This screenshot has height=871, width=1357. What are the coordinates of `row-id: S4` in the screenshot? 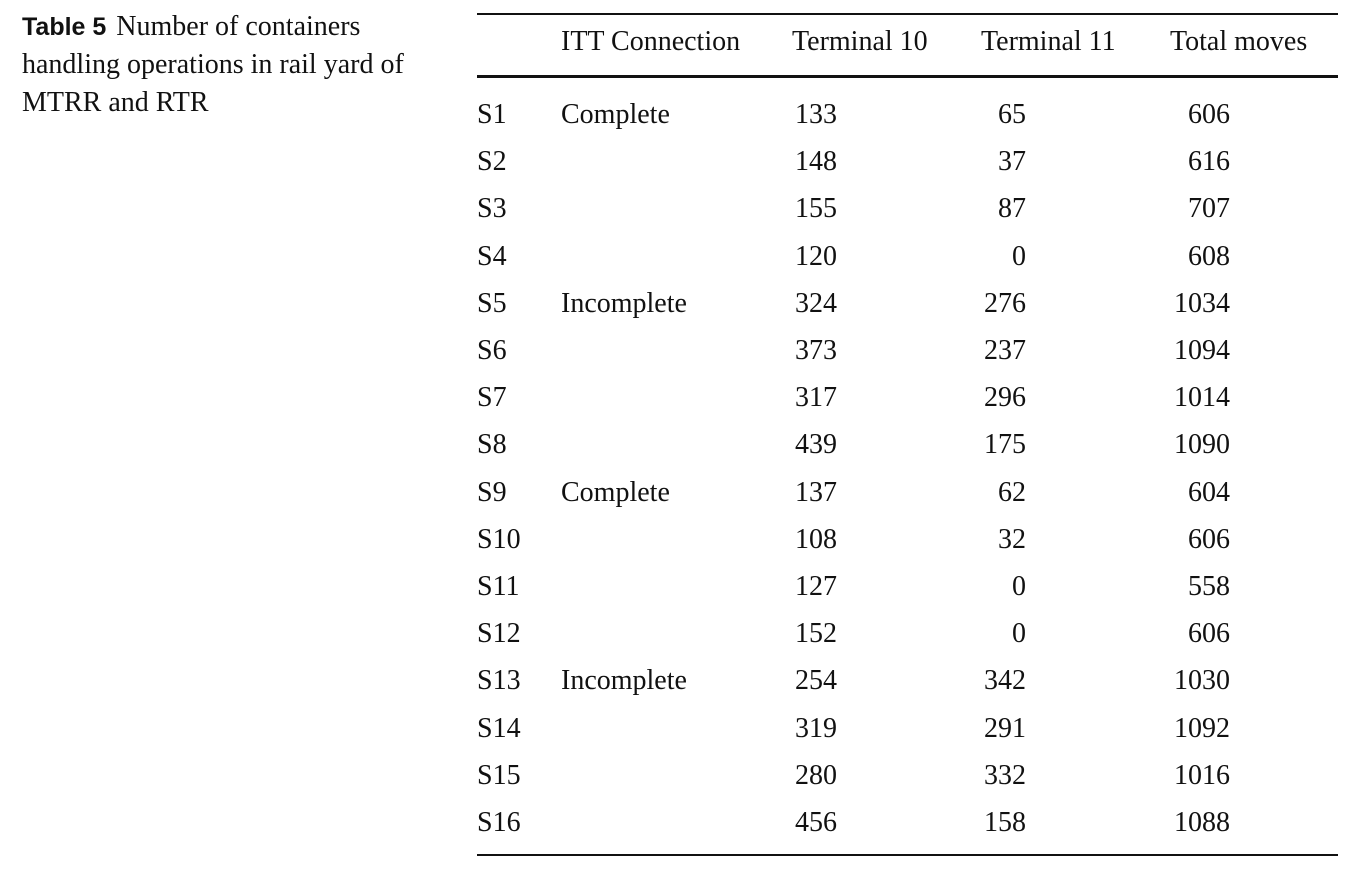 It's located at (492, 256).